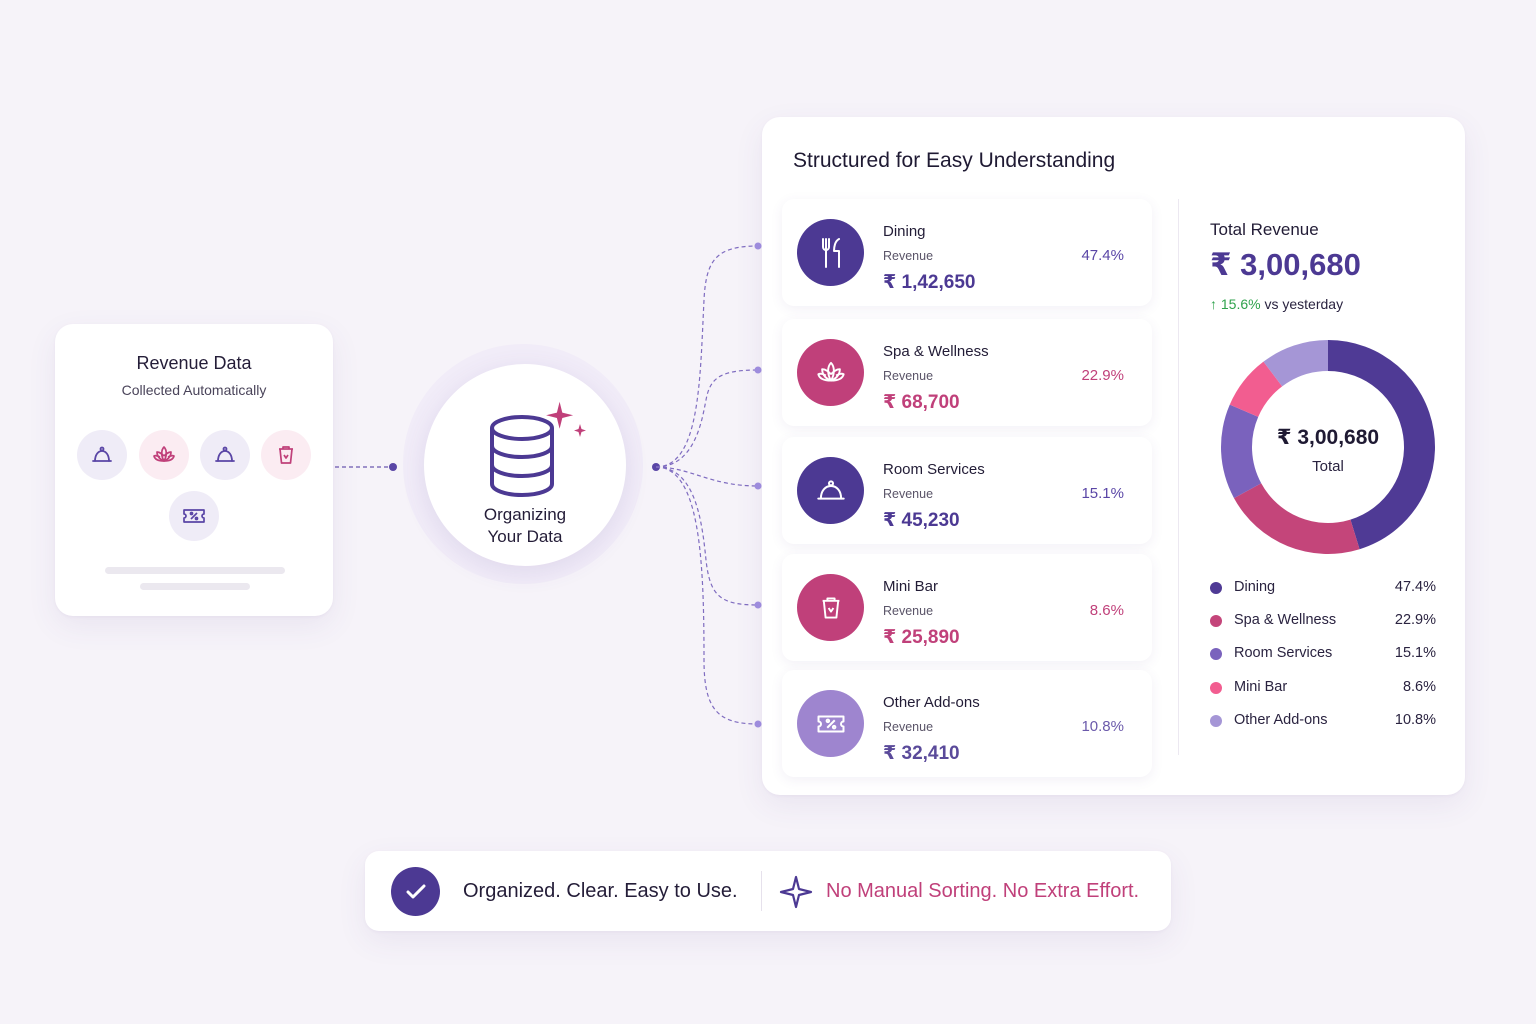 The height and width of the screenshot is (1024, 1536). Describe the element at coordinates (921, 637) in the screenshot. I see `category-amount: ₹ 25,890` at that location.